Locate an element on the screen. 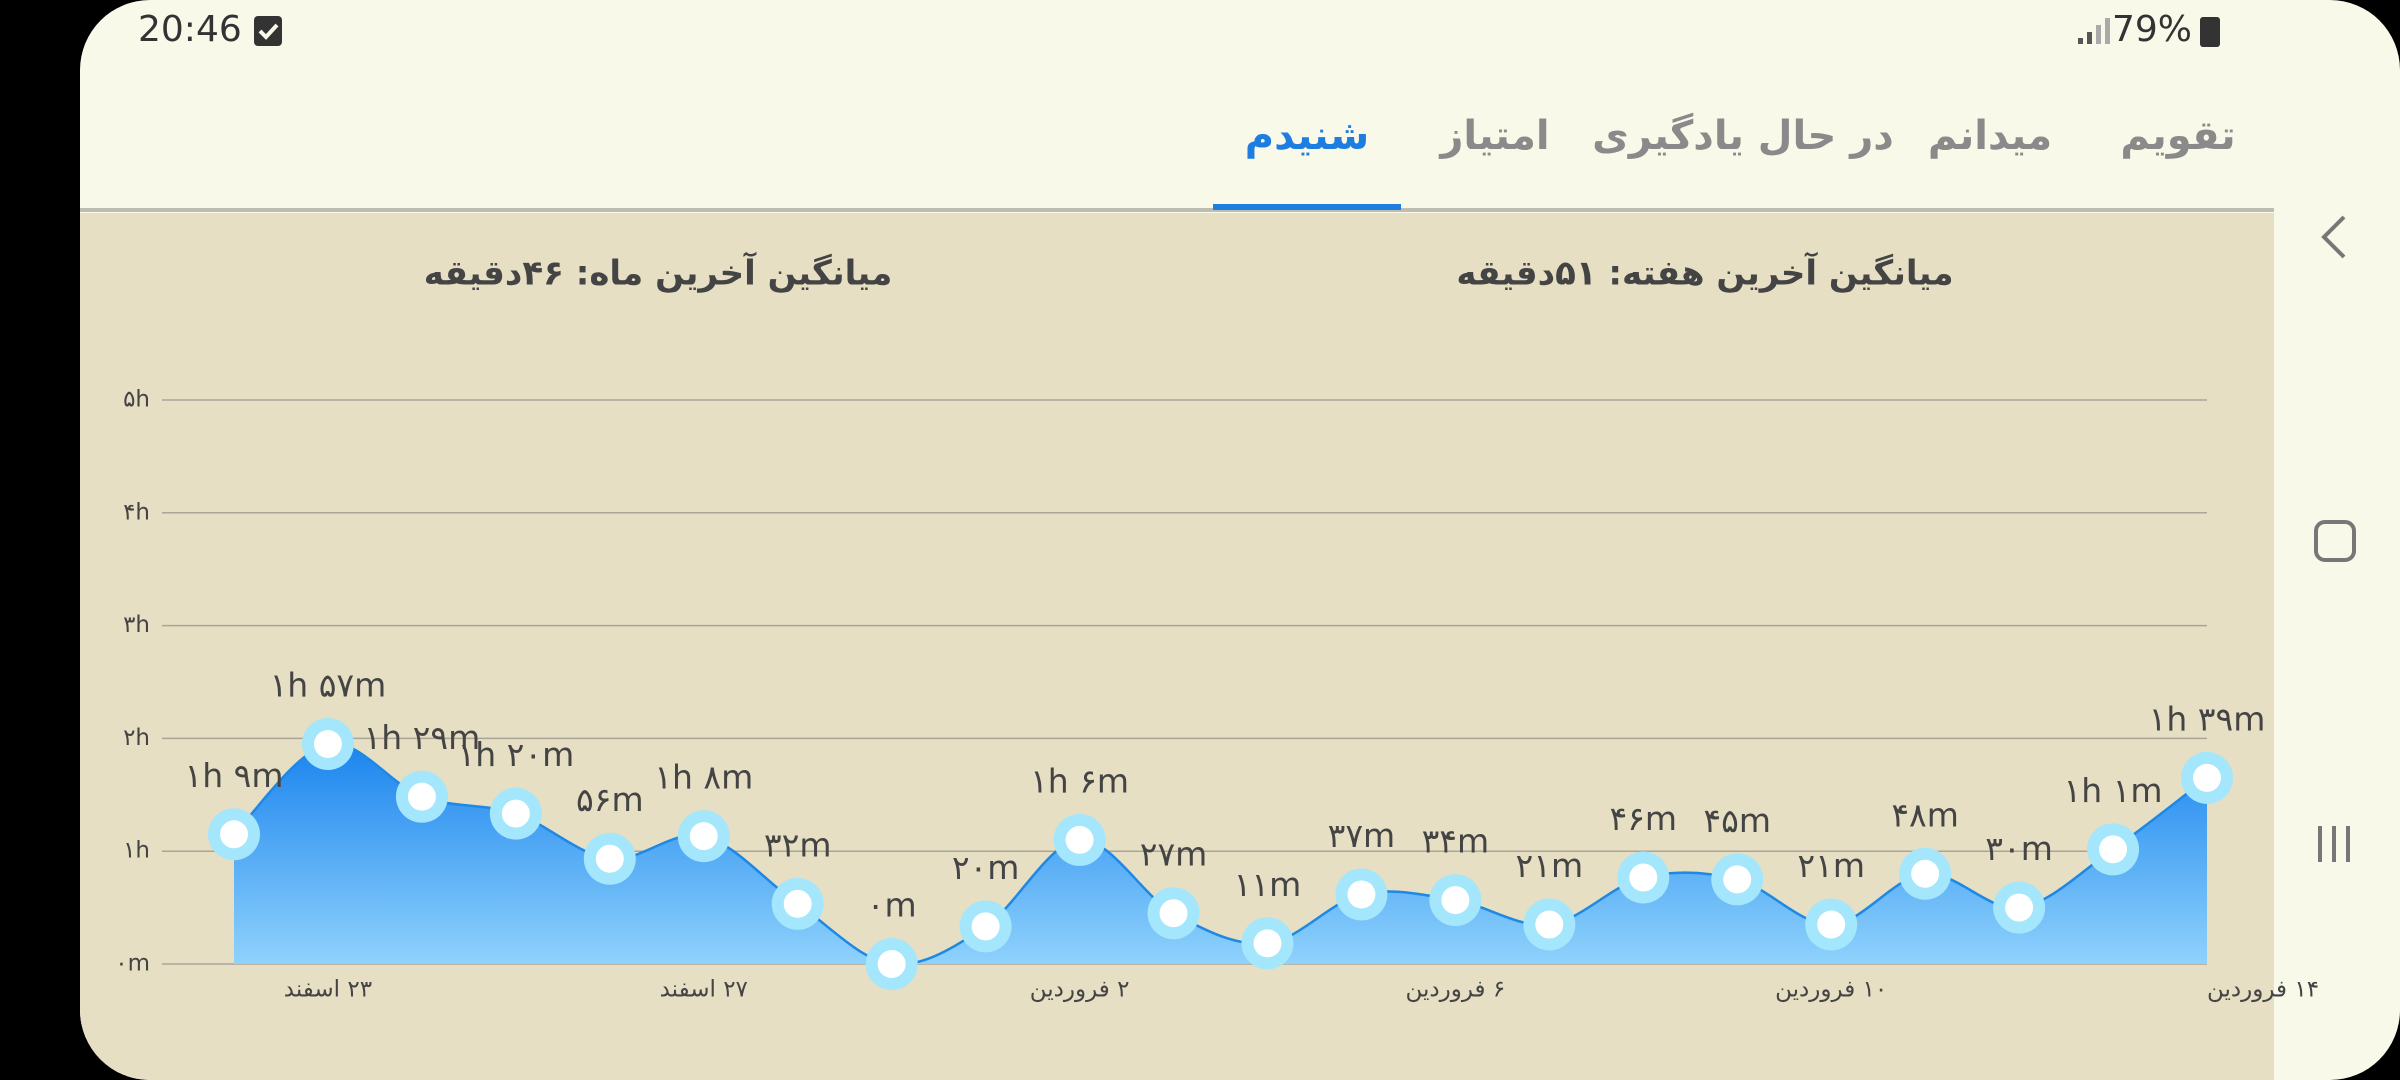 The width and height of the screenshot is (2400, 1080). x-tick-label: ۲ فروردین is located at coordinates (1080, 990).